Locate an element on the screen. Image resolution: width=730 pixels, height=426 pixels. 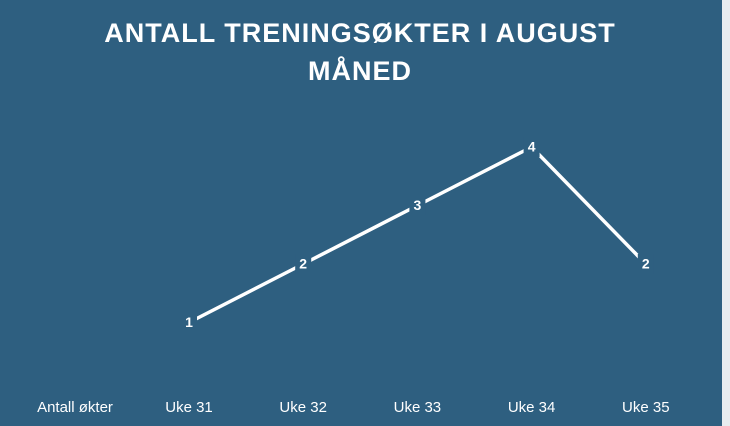
data-label: 1 is located at coordinates (189, 322).